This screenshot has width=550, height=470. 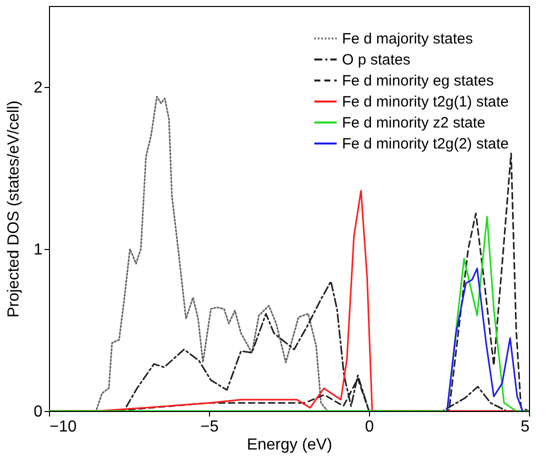 What do you see at coordinates (38, 250) in the screenshot?
I see `y-tick-label: 1` at bounding box center [38, 250].